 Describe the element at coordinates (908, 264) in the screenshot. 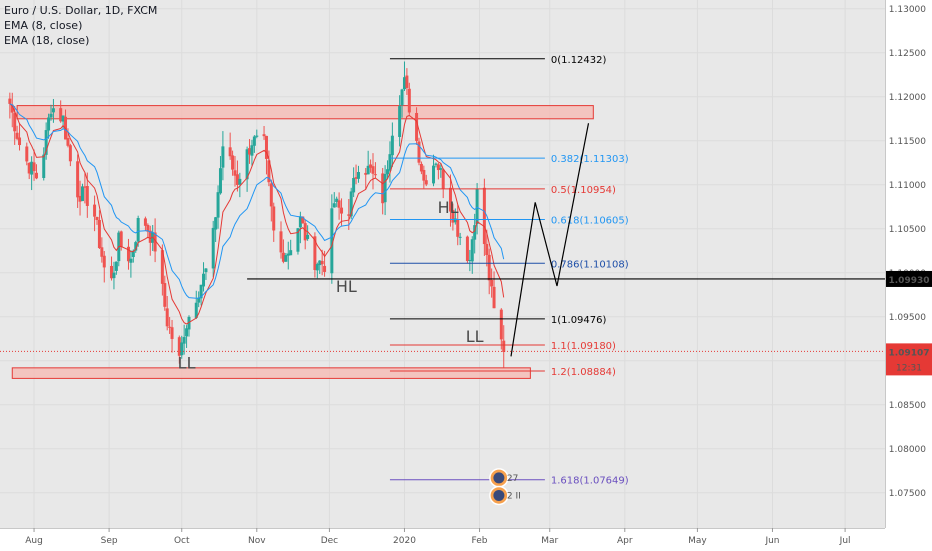

I see `price-axis` at that location.